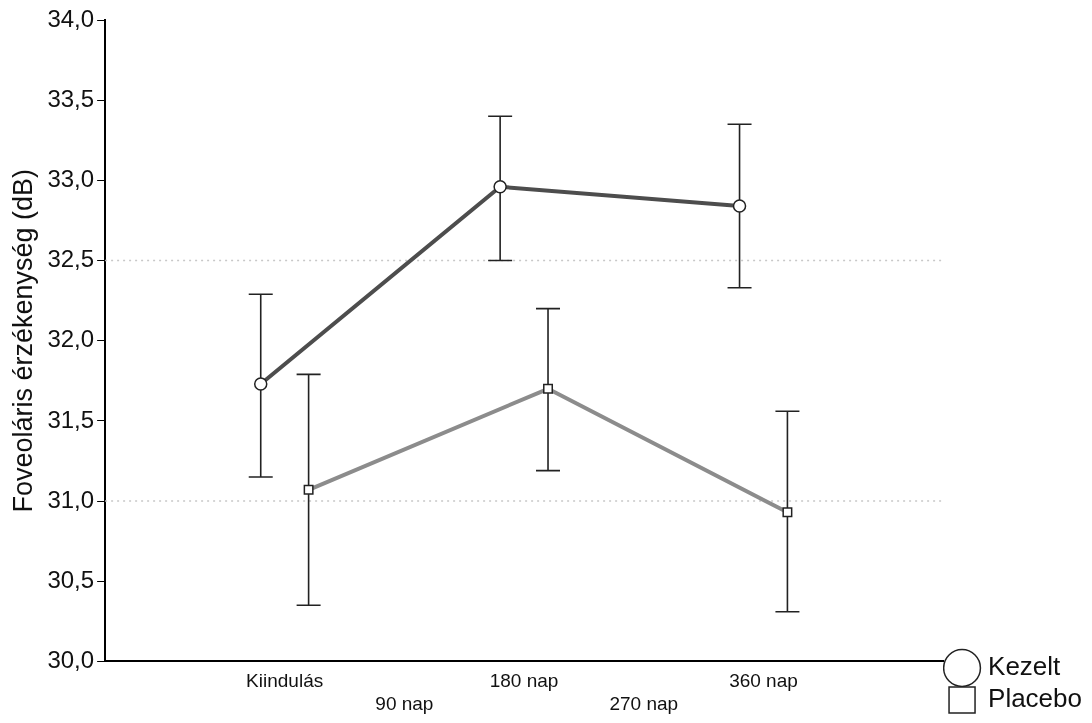 The width and height of the screenshot is (1092, 723). Describe the element at coordinates (285, 681) in the screenshot. I see `x-tick-label: Kiindulás` at that location.